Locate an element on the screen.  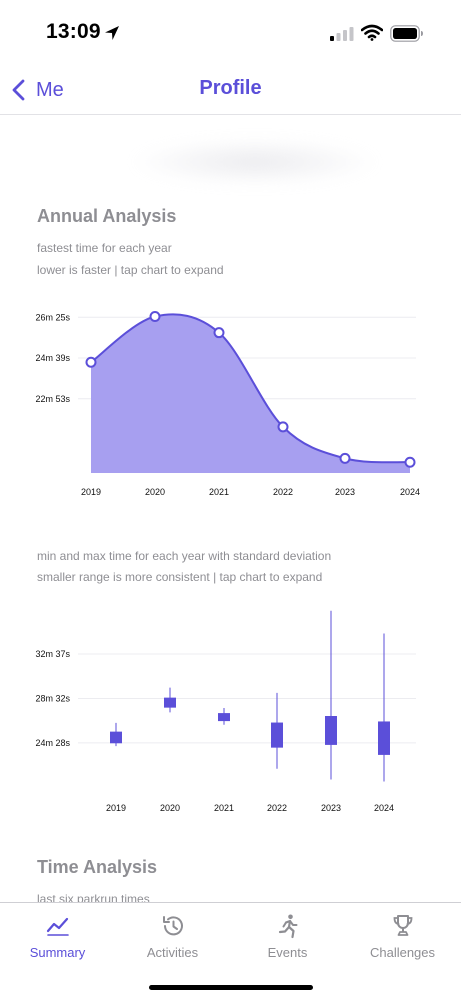
annual-data-point-2022 is located at coordinates (283, 427).